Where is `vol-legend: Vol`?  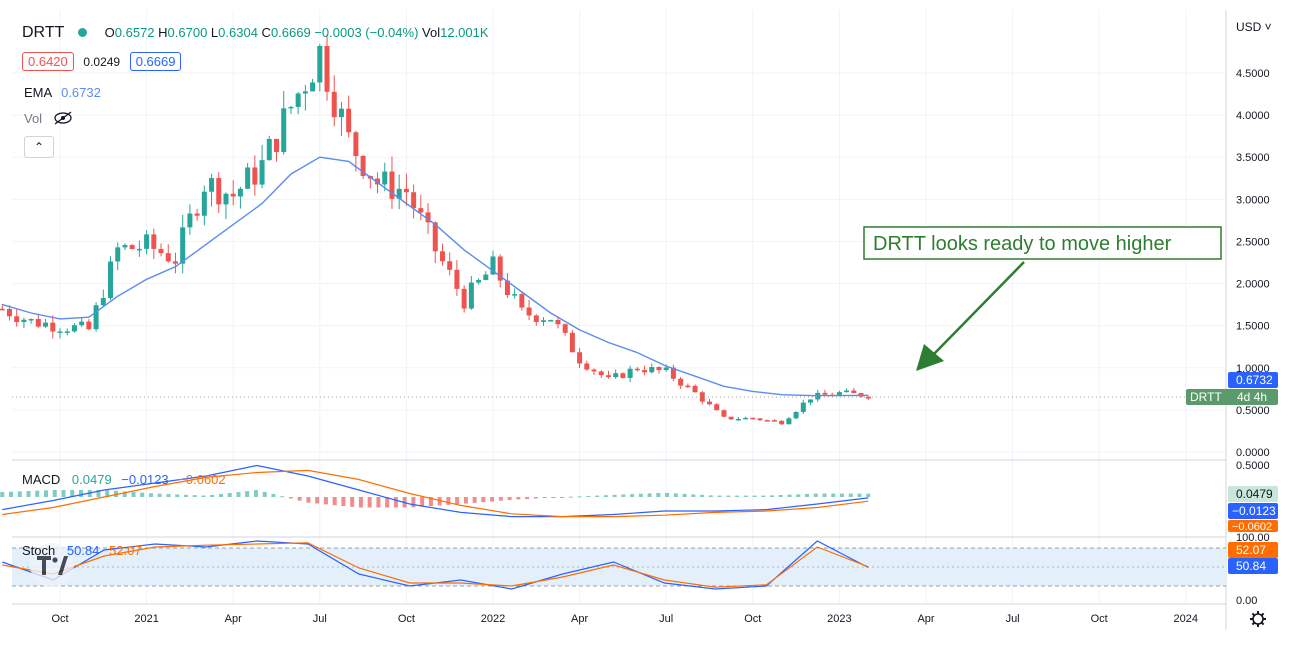 vol-legend: Vol is located at coordinates (49, 118).